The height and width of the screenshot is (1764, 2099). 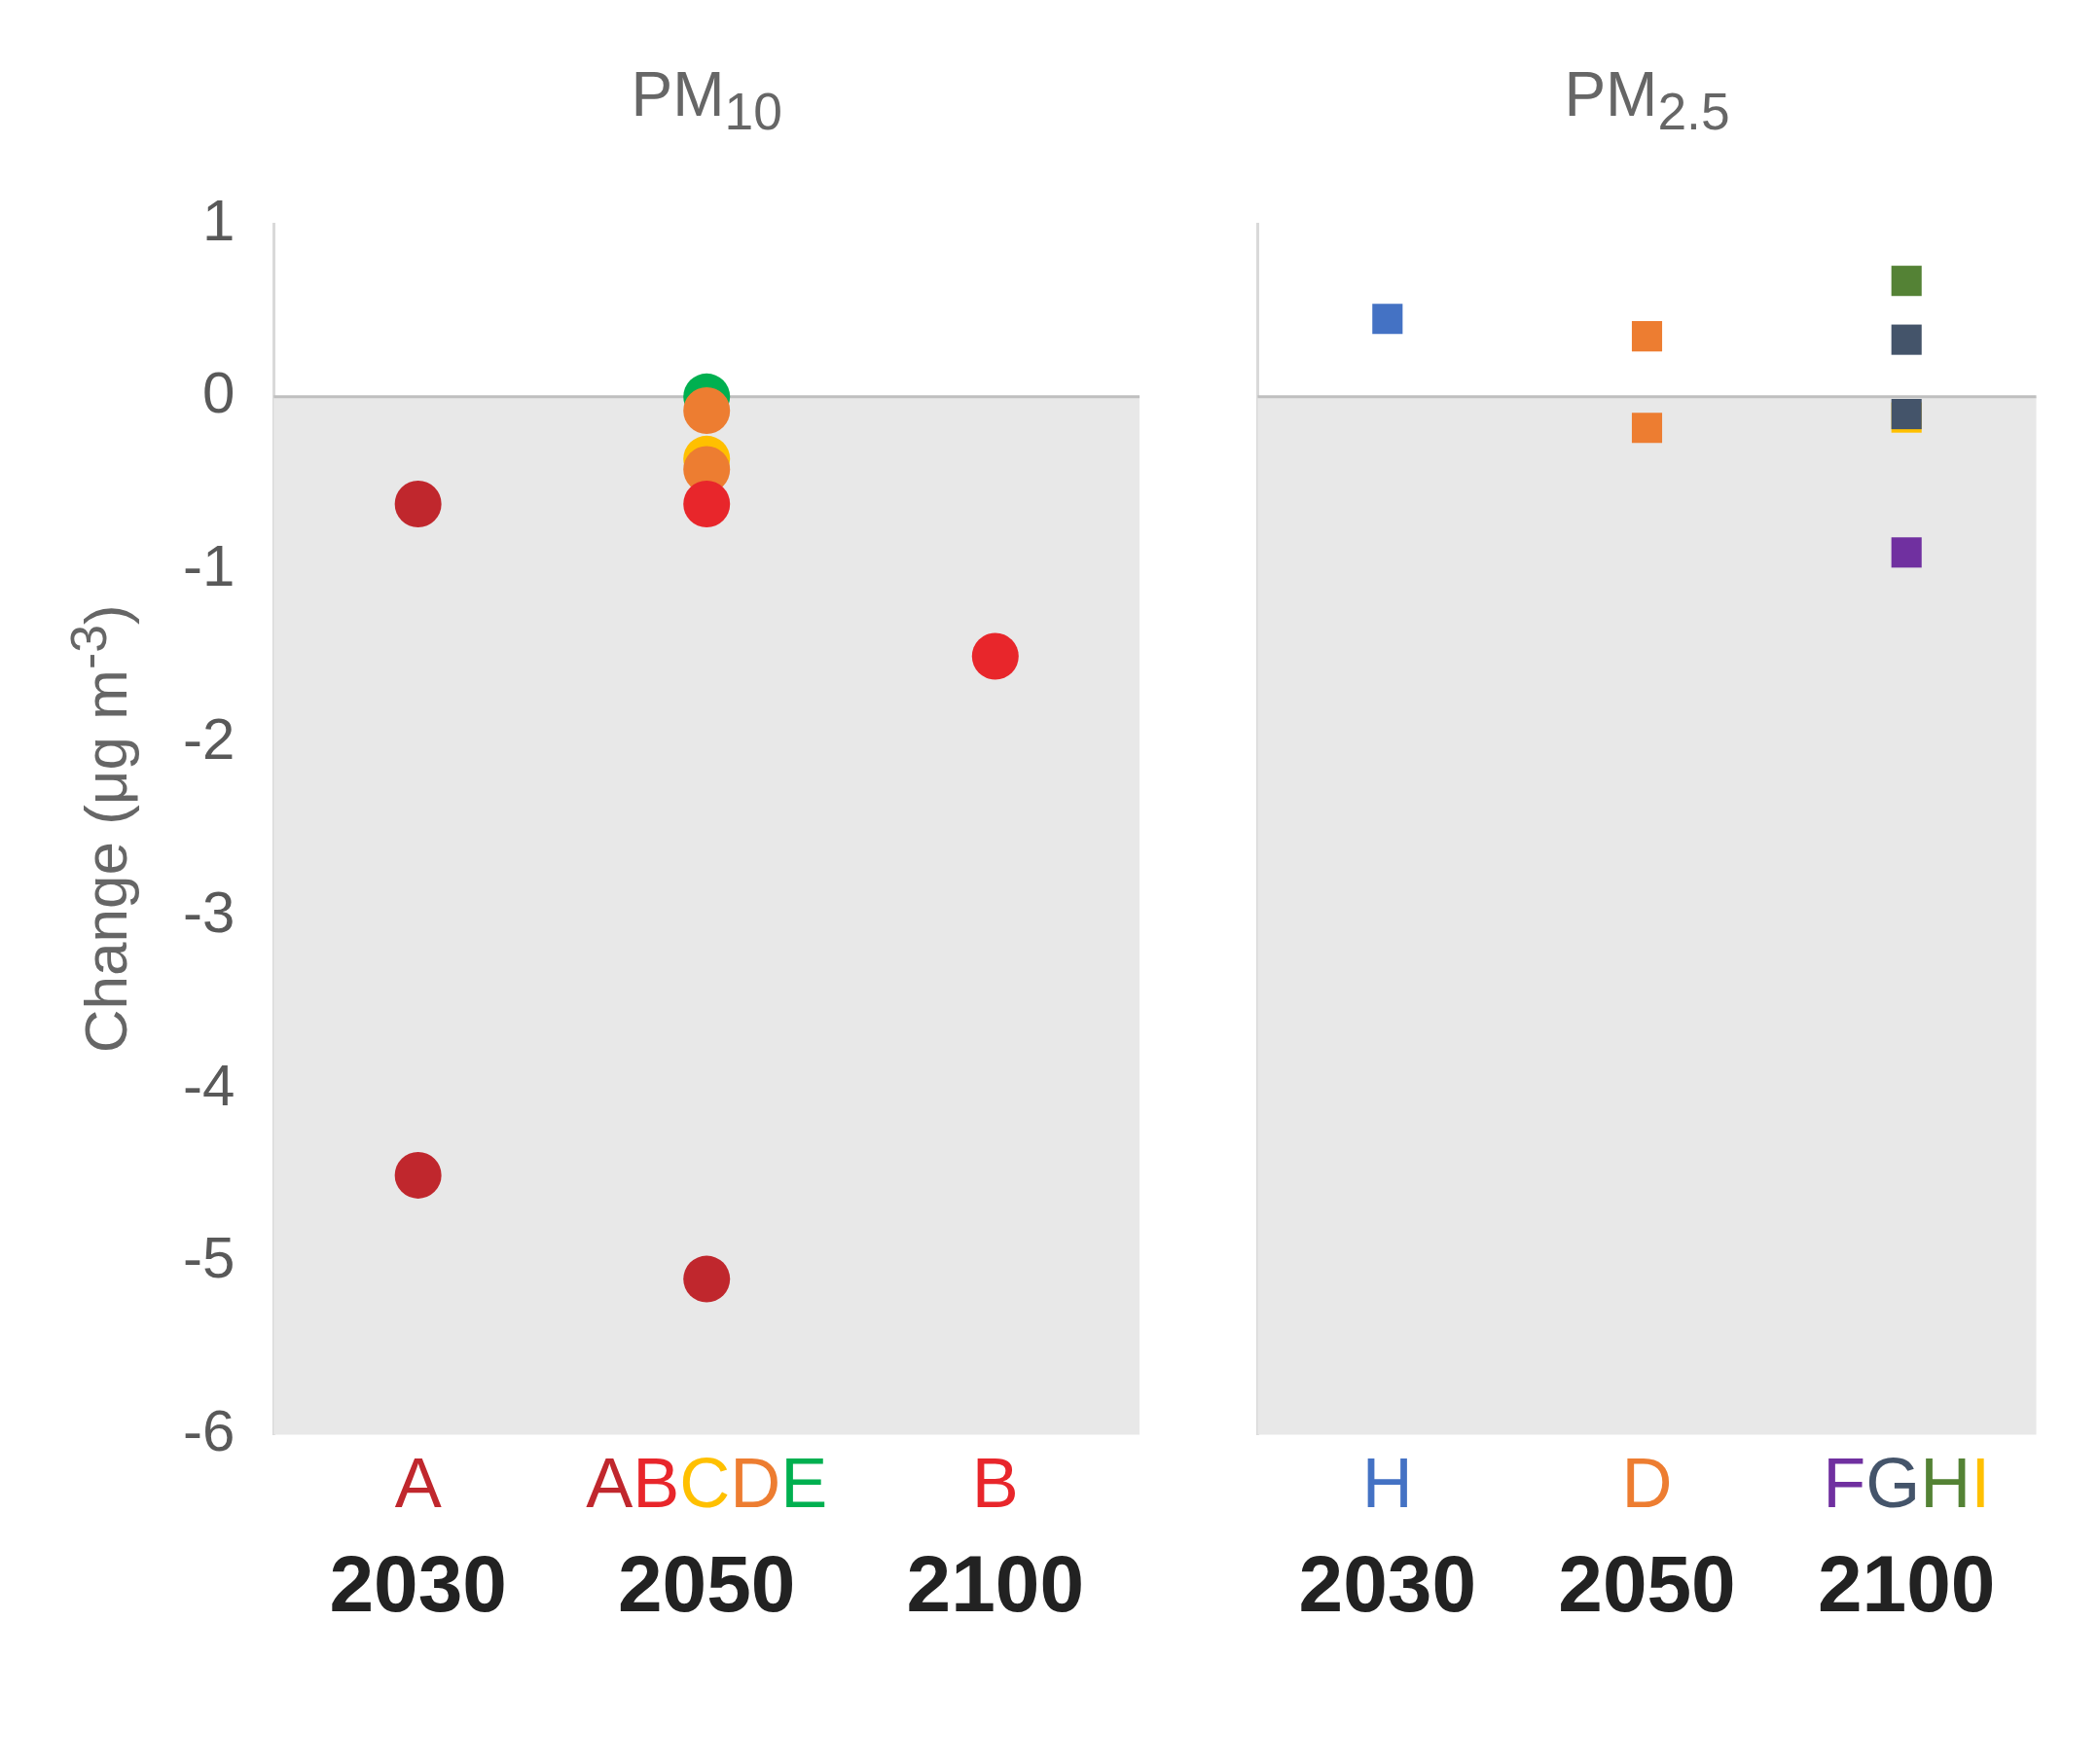 I want to click on text: I, so click(x=1981, y=1483).